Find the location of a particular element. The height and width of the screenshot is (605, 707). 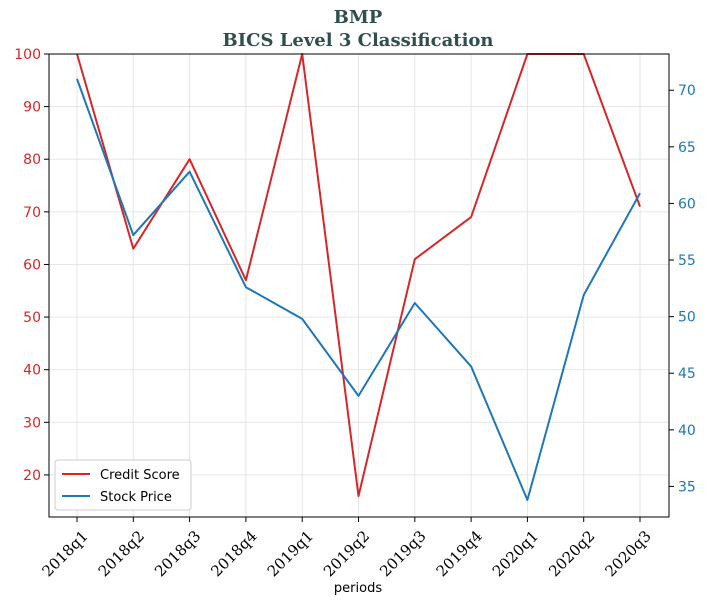

right-tick-label: 35 is located at coordinates (687, 487).